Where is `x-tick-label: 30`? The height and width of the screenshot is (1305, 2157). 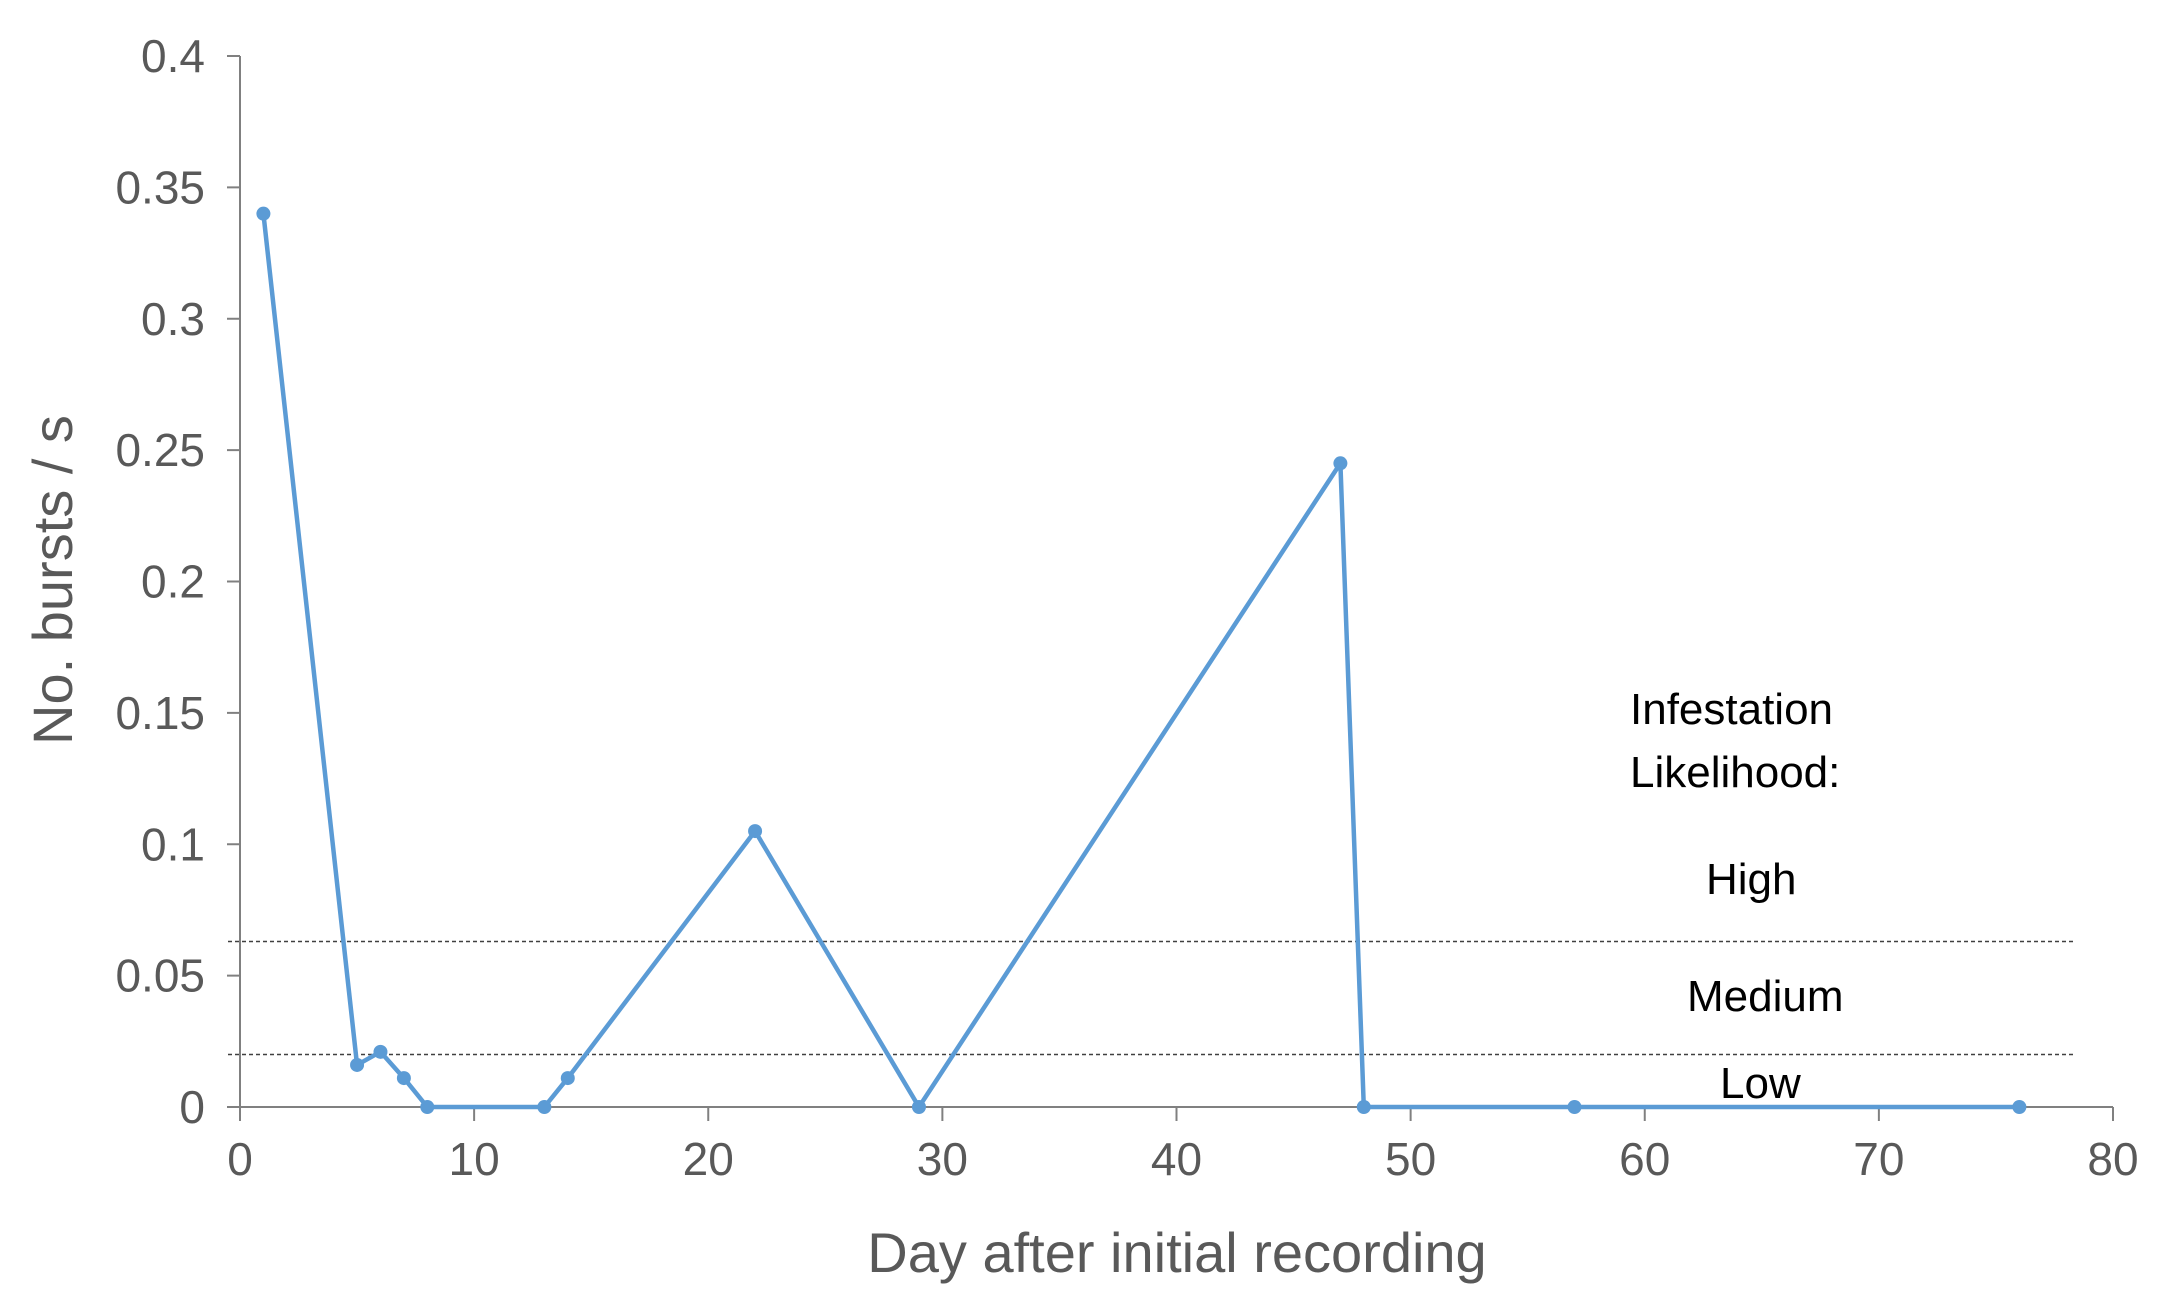 x-tick-label: 30 is located at coordinates (942, 1159).